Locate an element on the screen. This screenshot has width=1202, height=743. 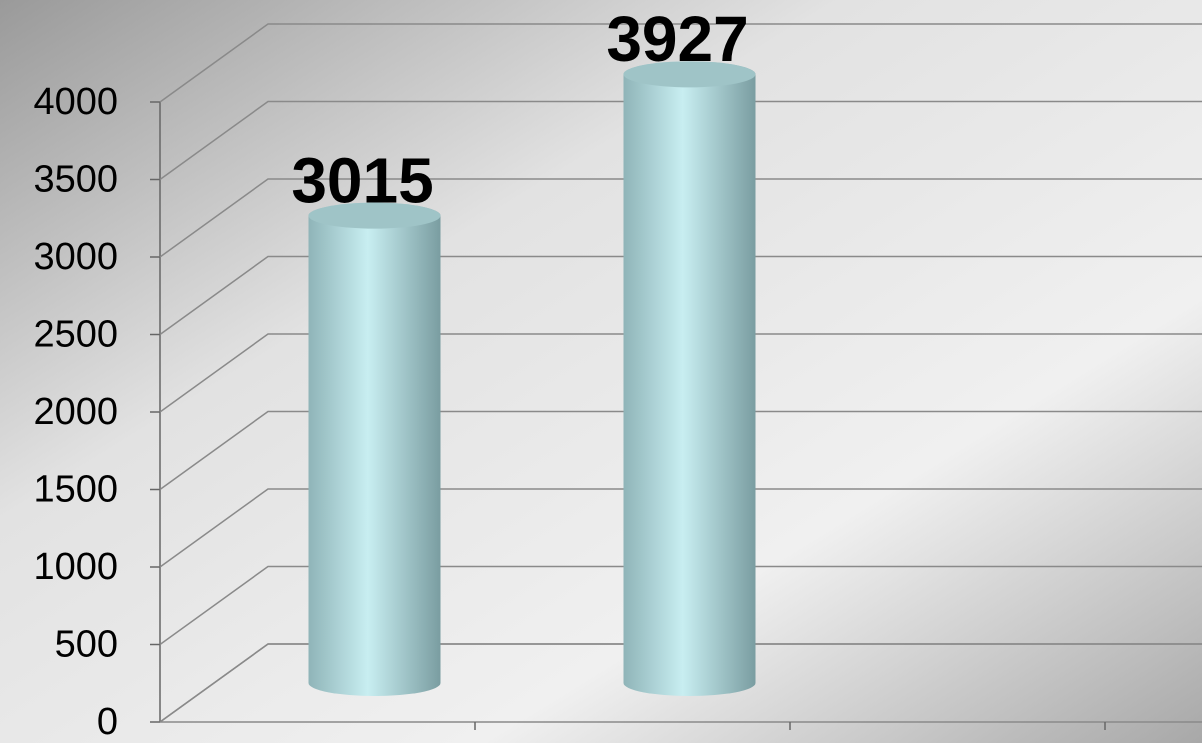
y-tick-label: 500 is located at coordinates (86, 645).